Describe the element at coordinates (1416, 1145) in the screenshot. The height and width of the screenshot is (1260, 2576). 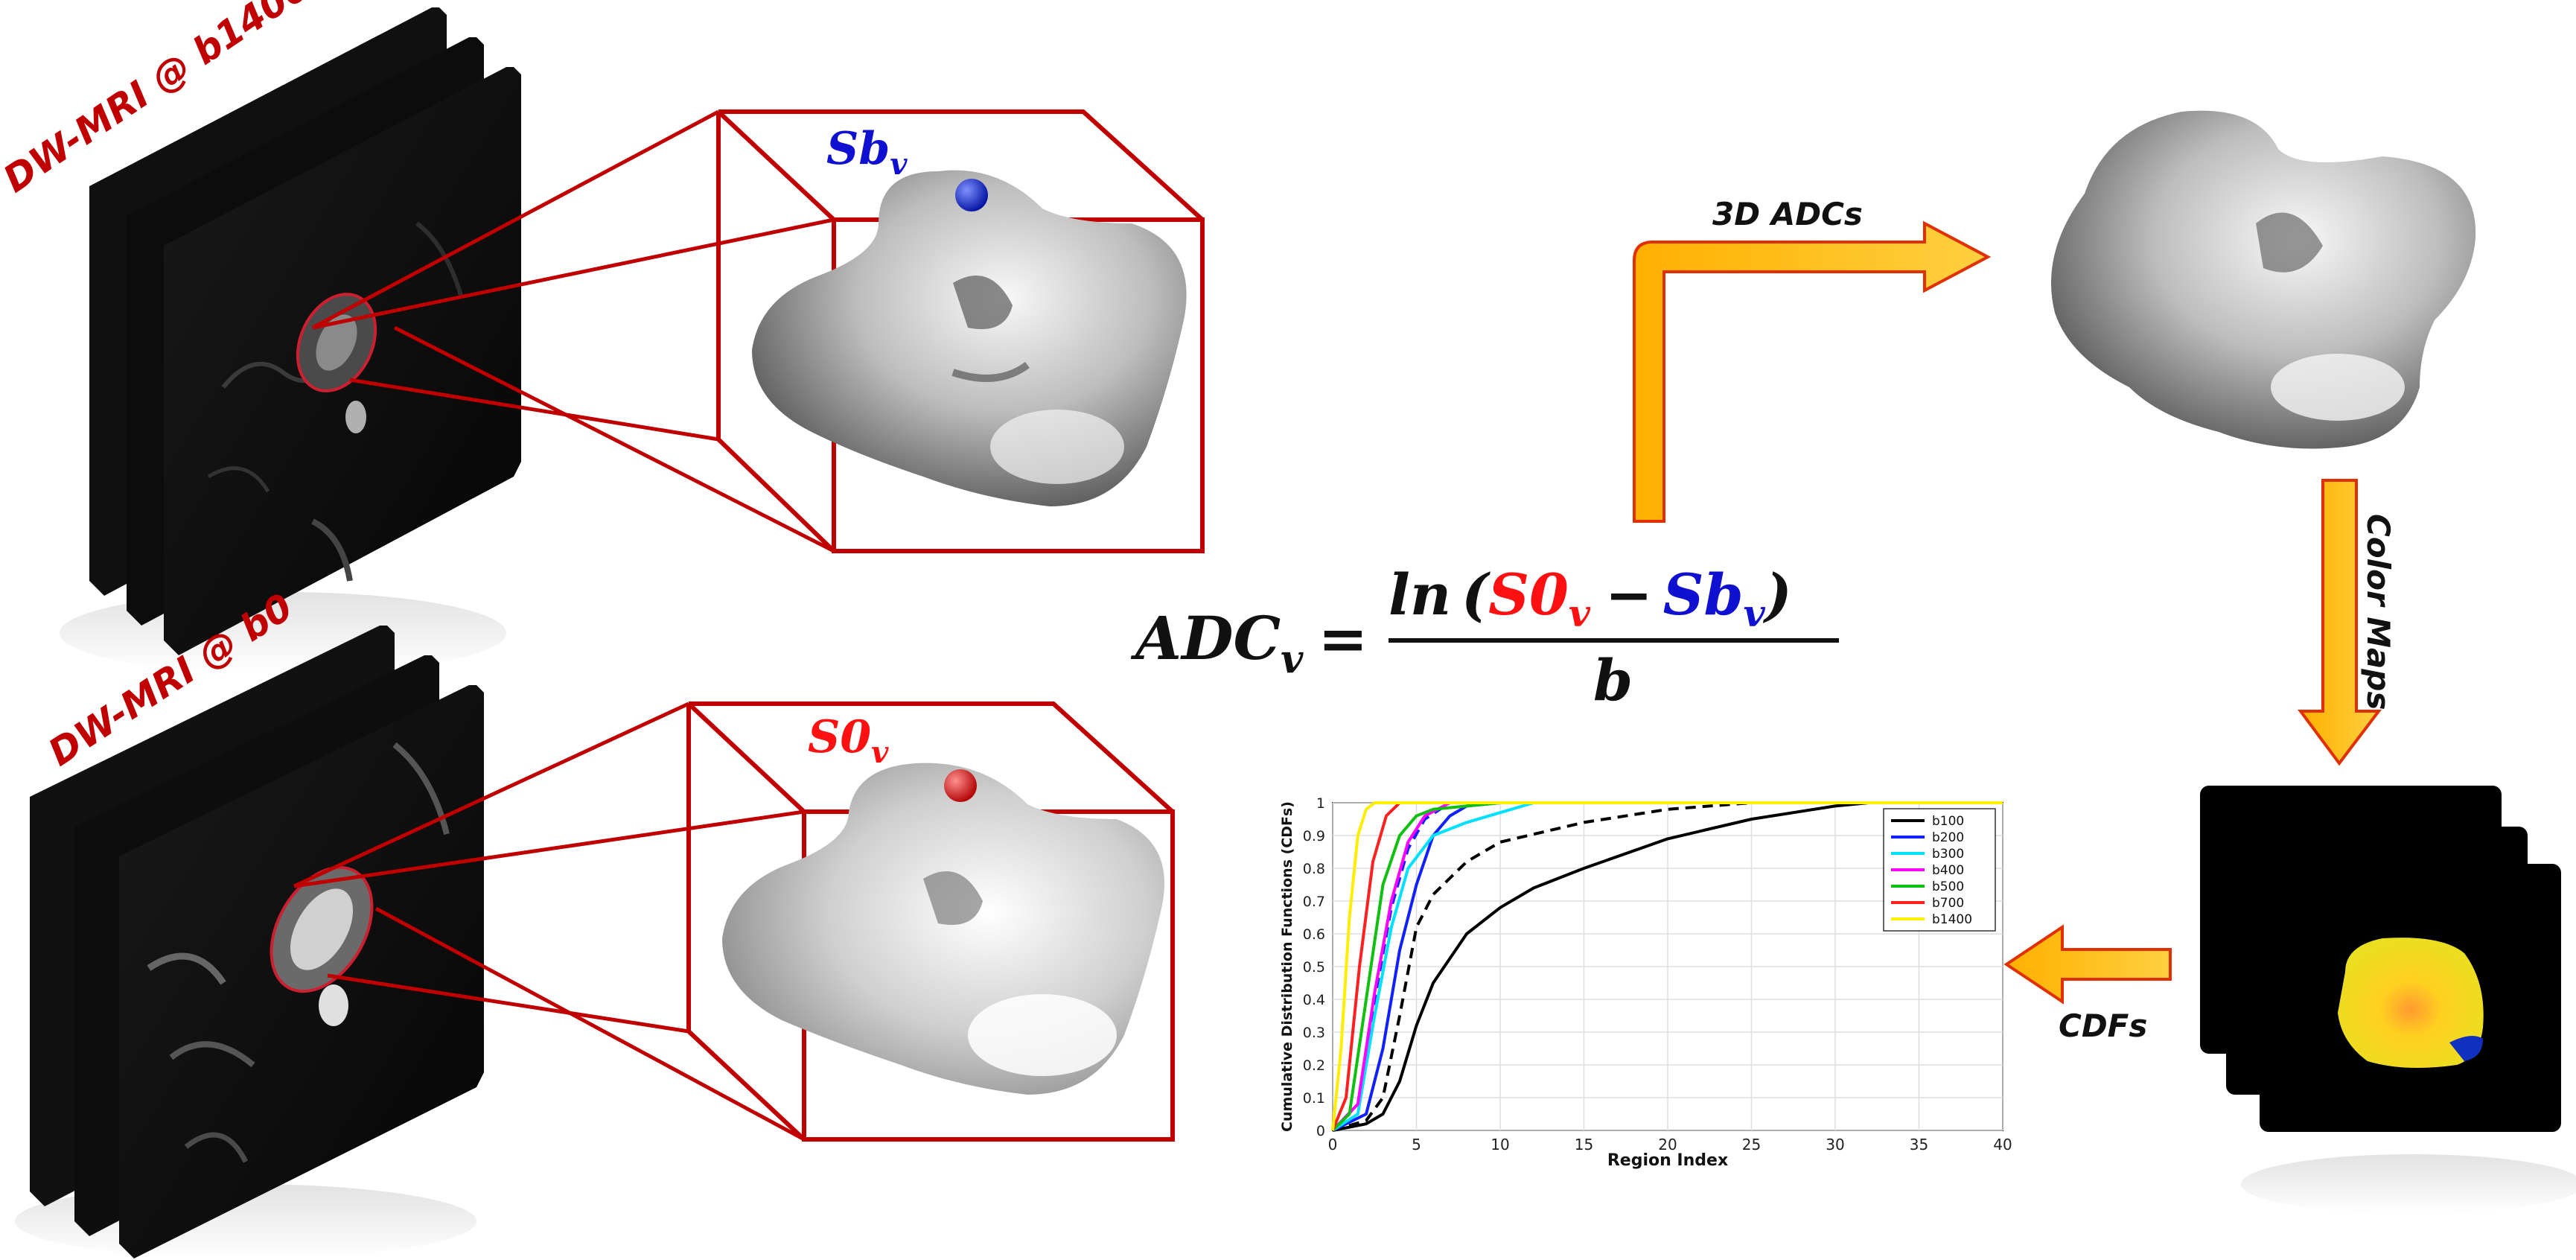
I see `x-tick-label: 5` at that location.